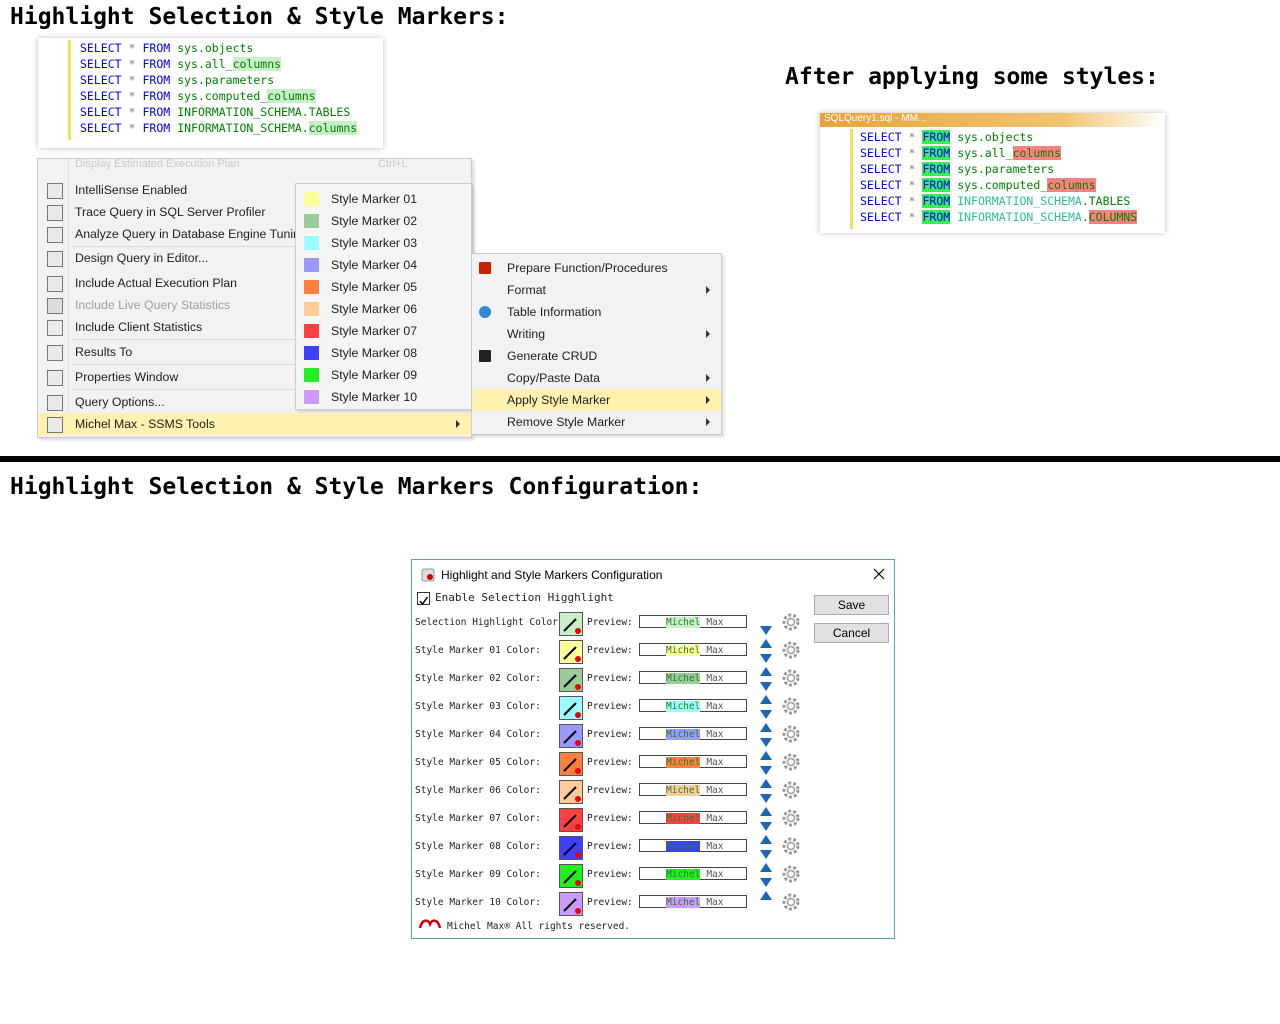  I want to click on code-word: SELECT, so click(101, 96).